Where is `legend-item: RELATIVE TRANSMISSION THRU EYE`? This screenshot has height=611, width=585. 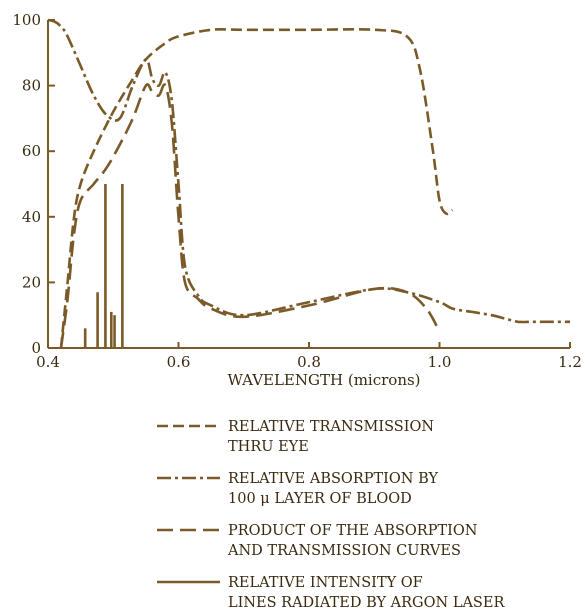 legend-item: RELATIVE TRANSMISSION THRU EYE is located at coordinates (295, 437).